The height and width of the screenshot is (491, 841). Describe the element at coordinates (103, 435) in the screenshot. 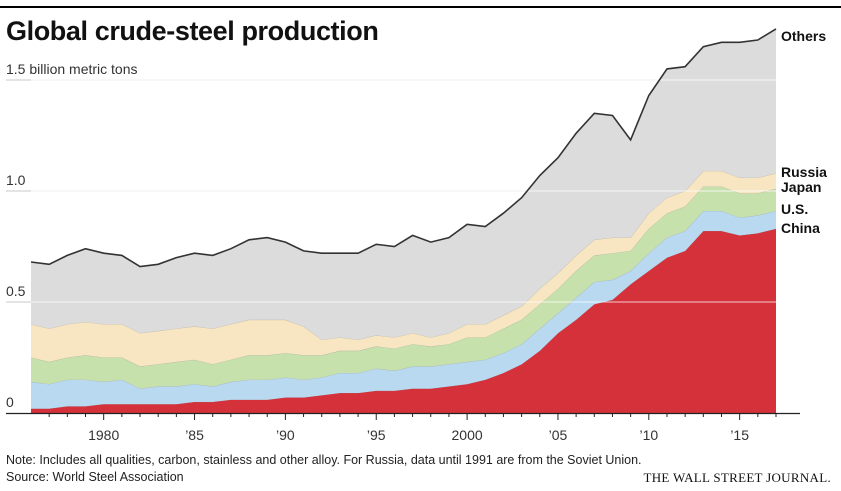

I see `x-tick-label: 1980` at that location.